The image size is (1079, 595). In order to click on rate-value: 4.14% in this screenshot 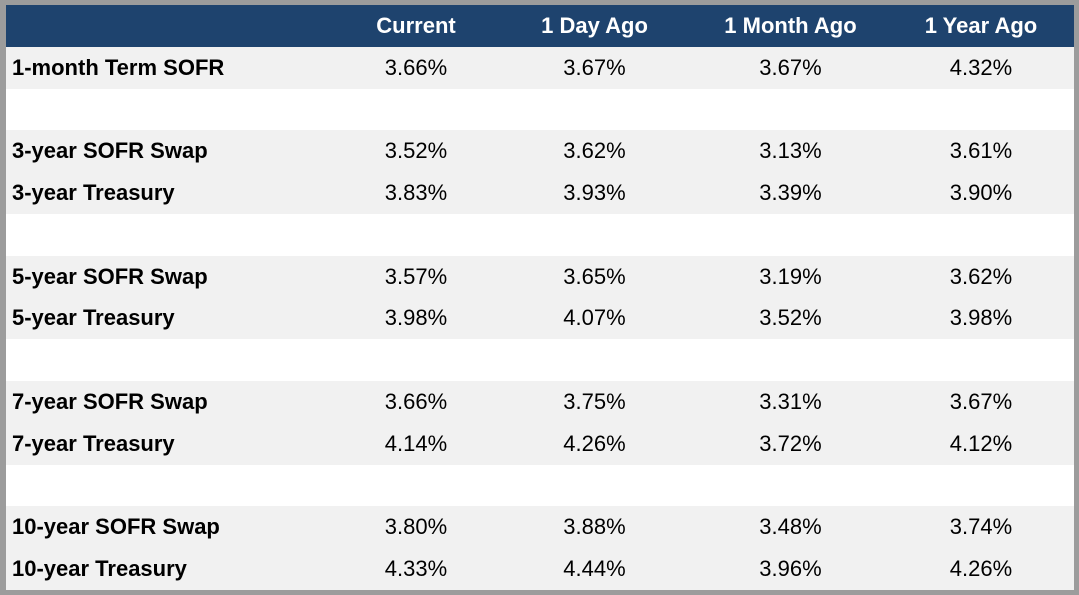, I will do `click(416, 443)`.